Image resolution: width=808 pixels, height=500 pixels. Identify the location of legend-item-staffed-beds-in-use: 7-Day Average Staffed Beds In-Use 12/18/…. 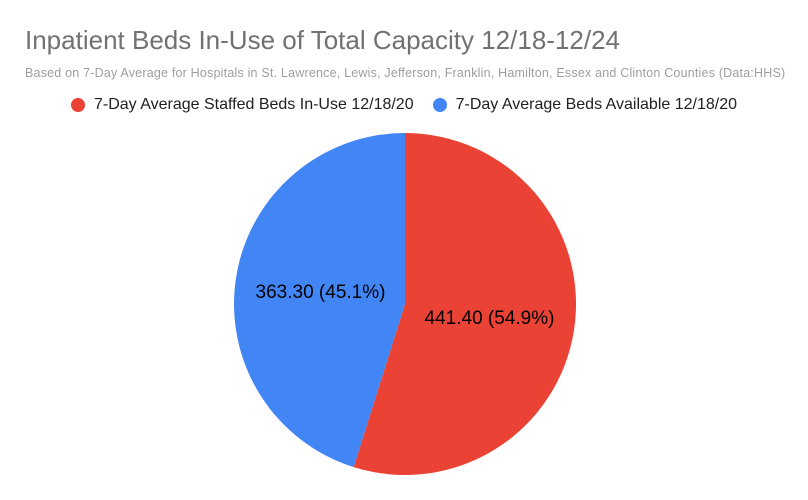
(242, 105).